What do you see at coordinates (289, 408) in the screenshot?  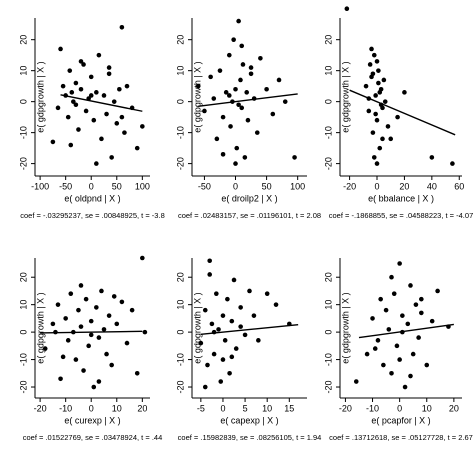 I see `x-tick-label: 15` at bounding box center [289, 408].